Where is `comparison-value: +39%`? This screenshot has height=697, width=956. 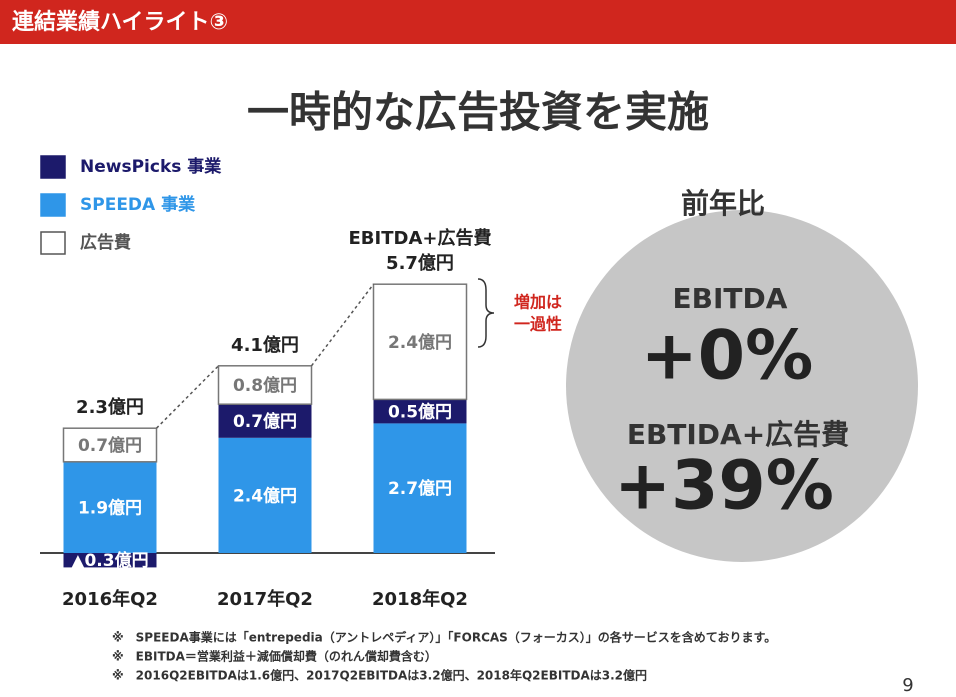 comparison-value: +39% is located at coordinates (724, 486).